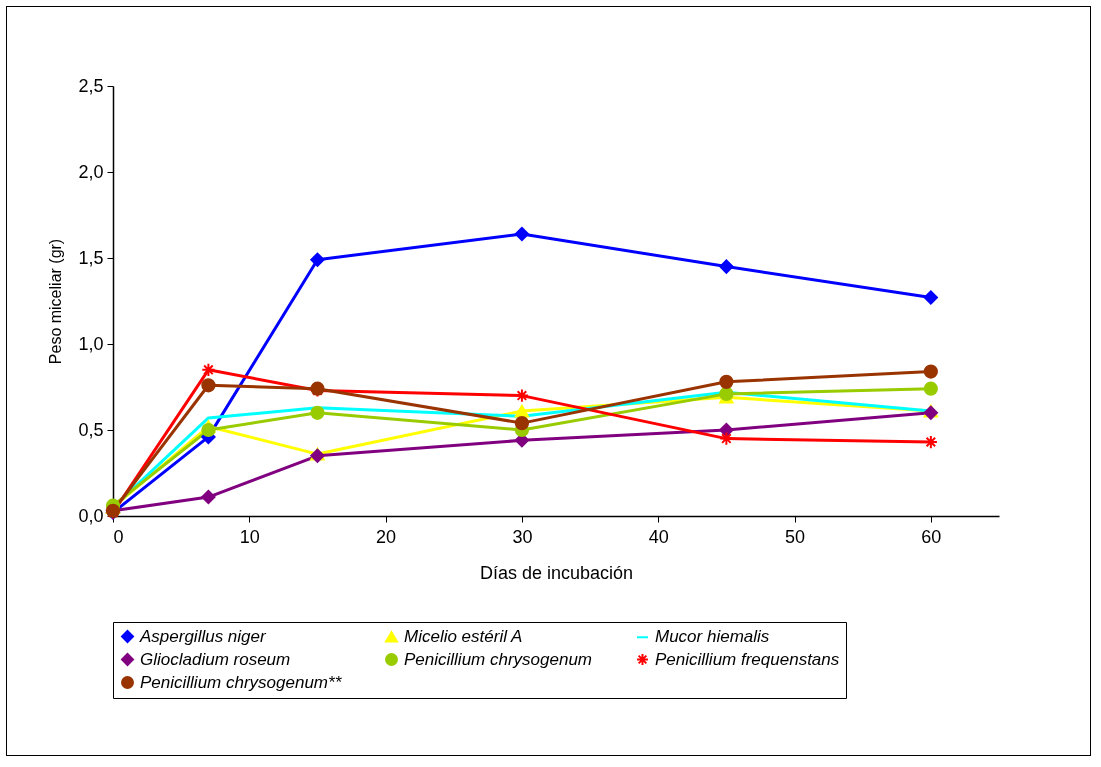 The height and width of the screenshot is (767, 1101). Describe the element at coordinates (658, 536) in the screenshot. I see `x-tick-label: 40` at that location.